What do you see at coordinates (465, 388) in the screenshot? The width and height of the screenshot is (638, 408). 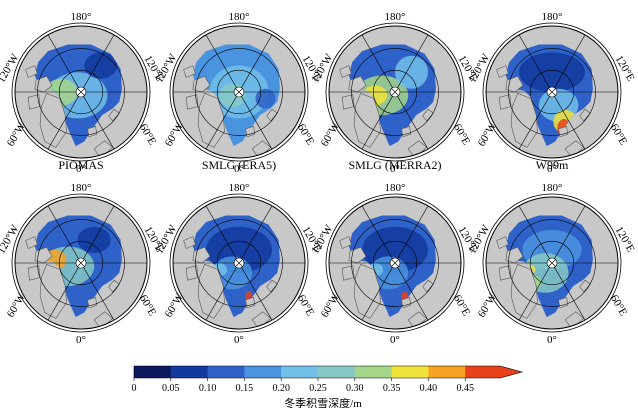 I see `colorbar-tick-label: 0.45` at bounding box center [465, 388].